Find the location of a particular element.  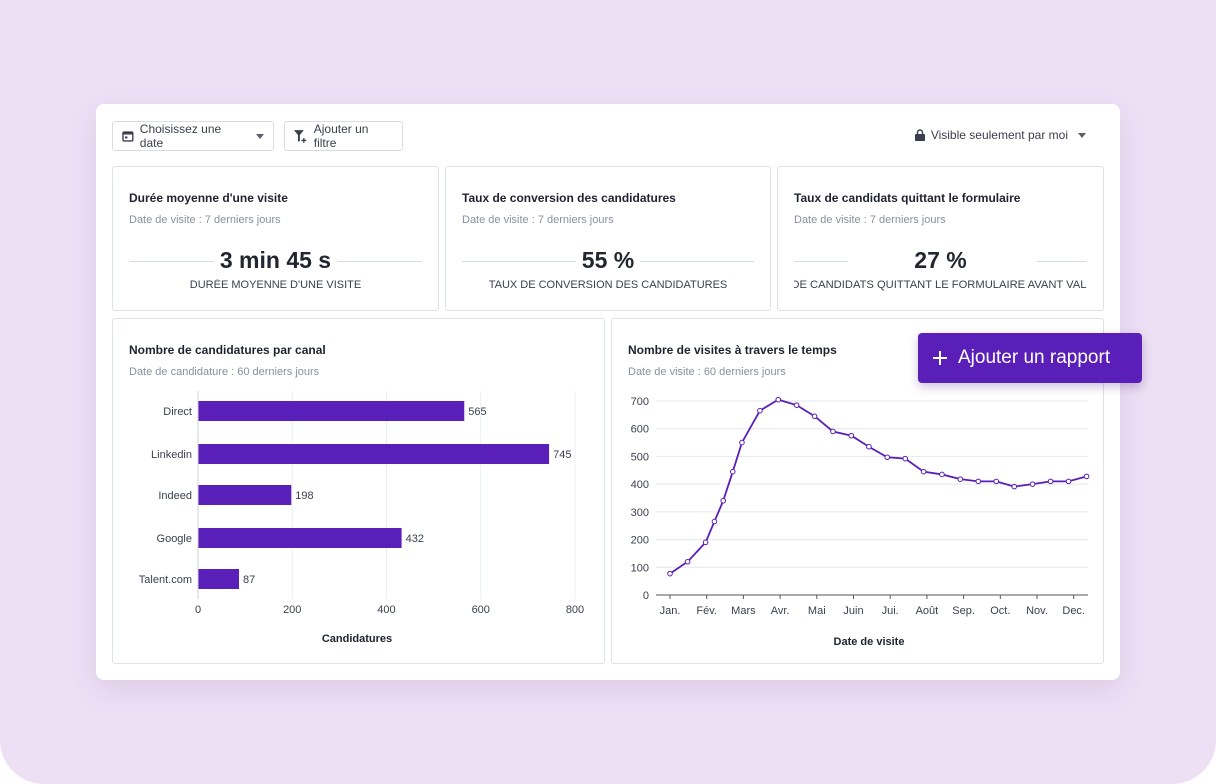

category-label: Direct is located at coordinates (177, 412).